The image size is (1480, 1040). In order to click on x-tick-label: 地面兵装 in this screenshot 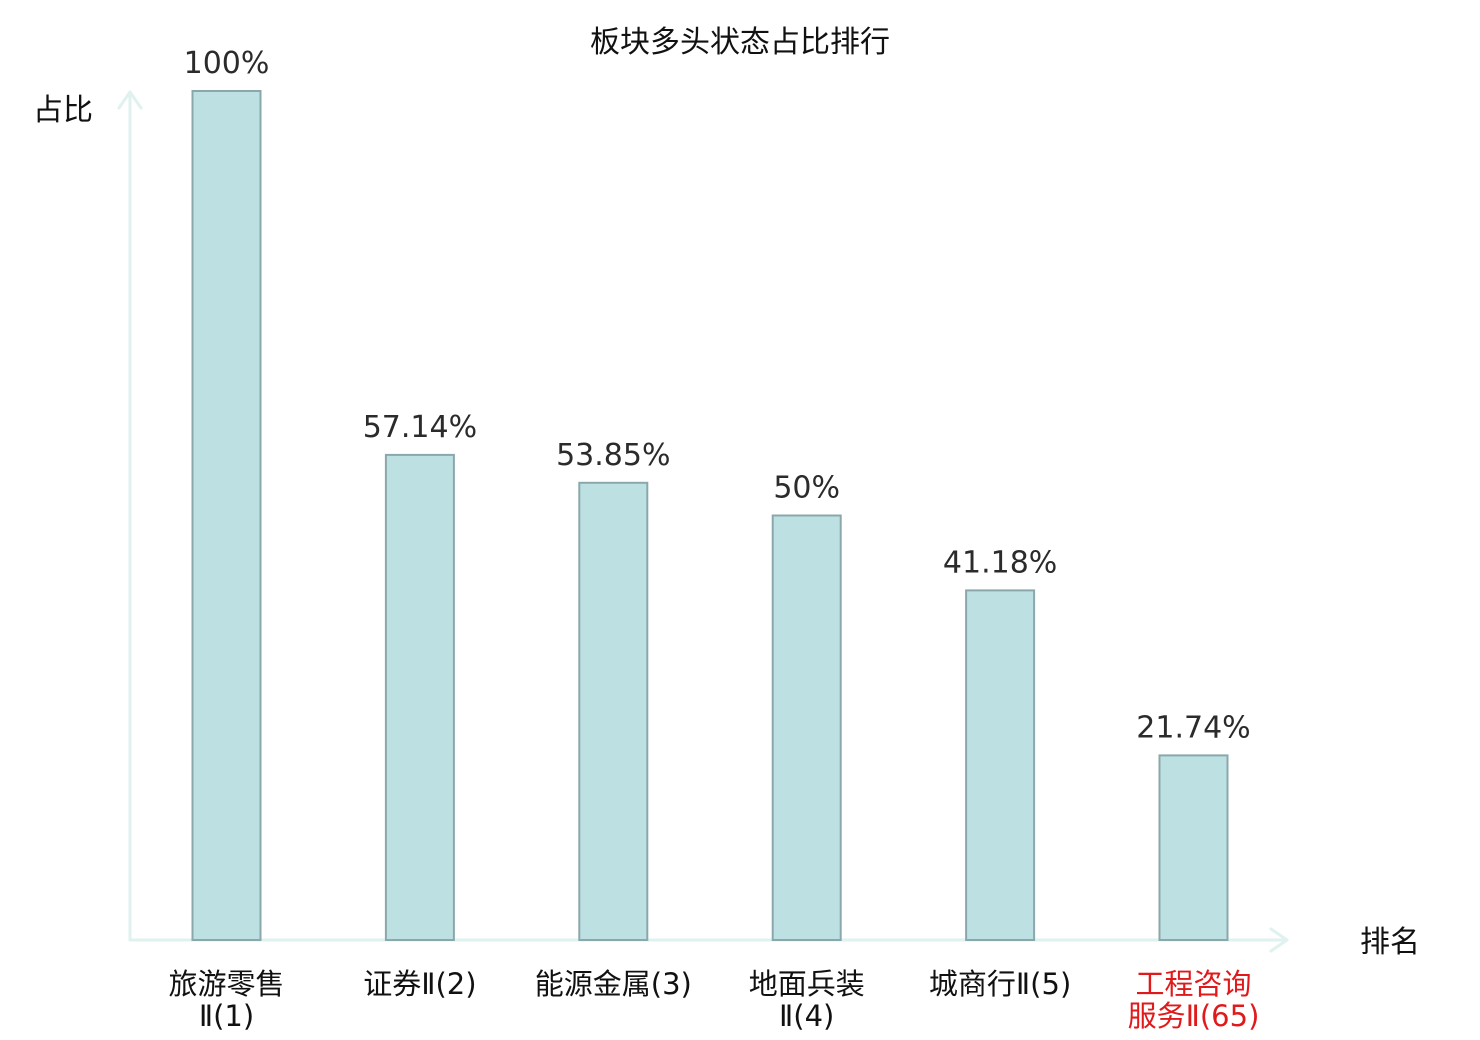, I will do `click(807, 984)`.